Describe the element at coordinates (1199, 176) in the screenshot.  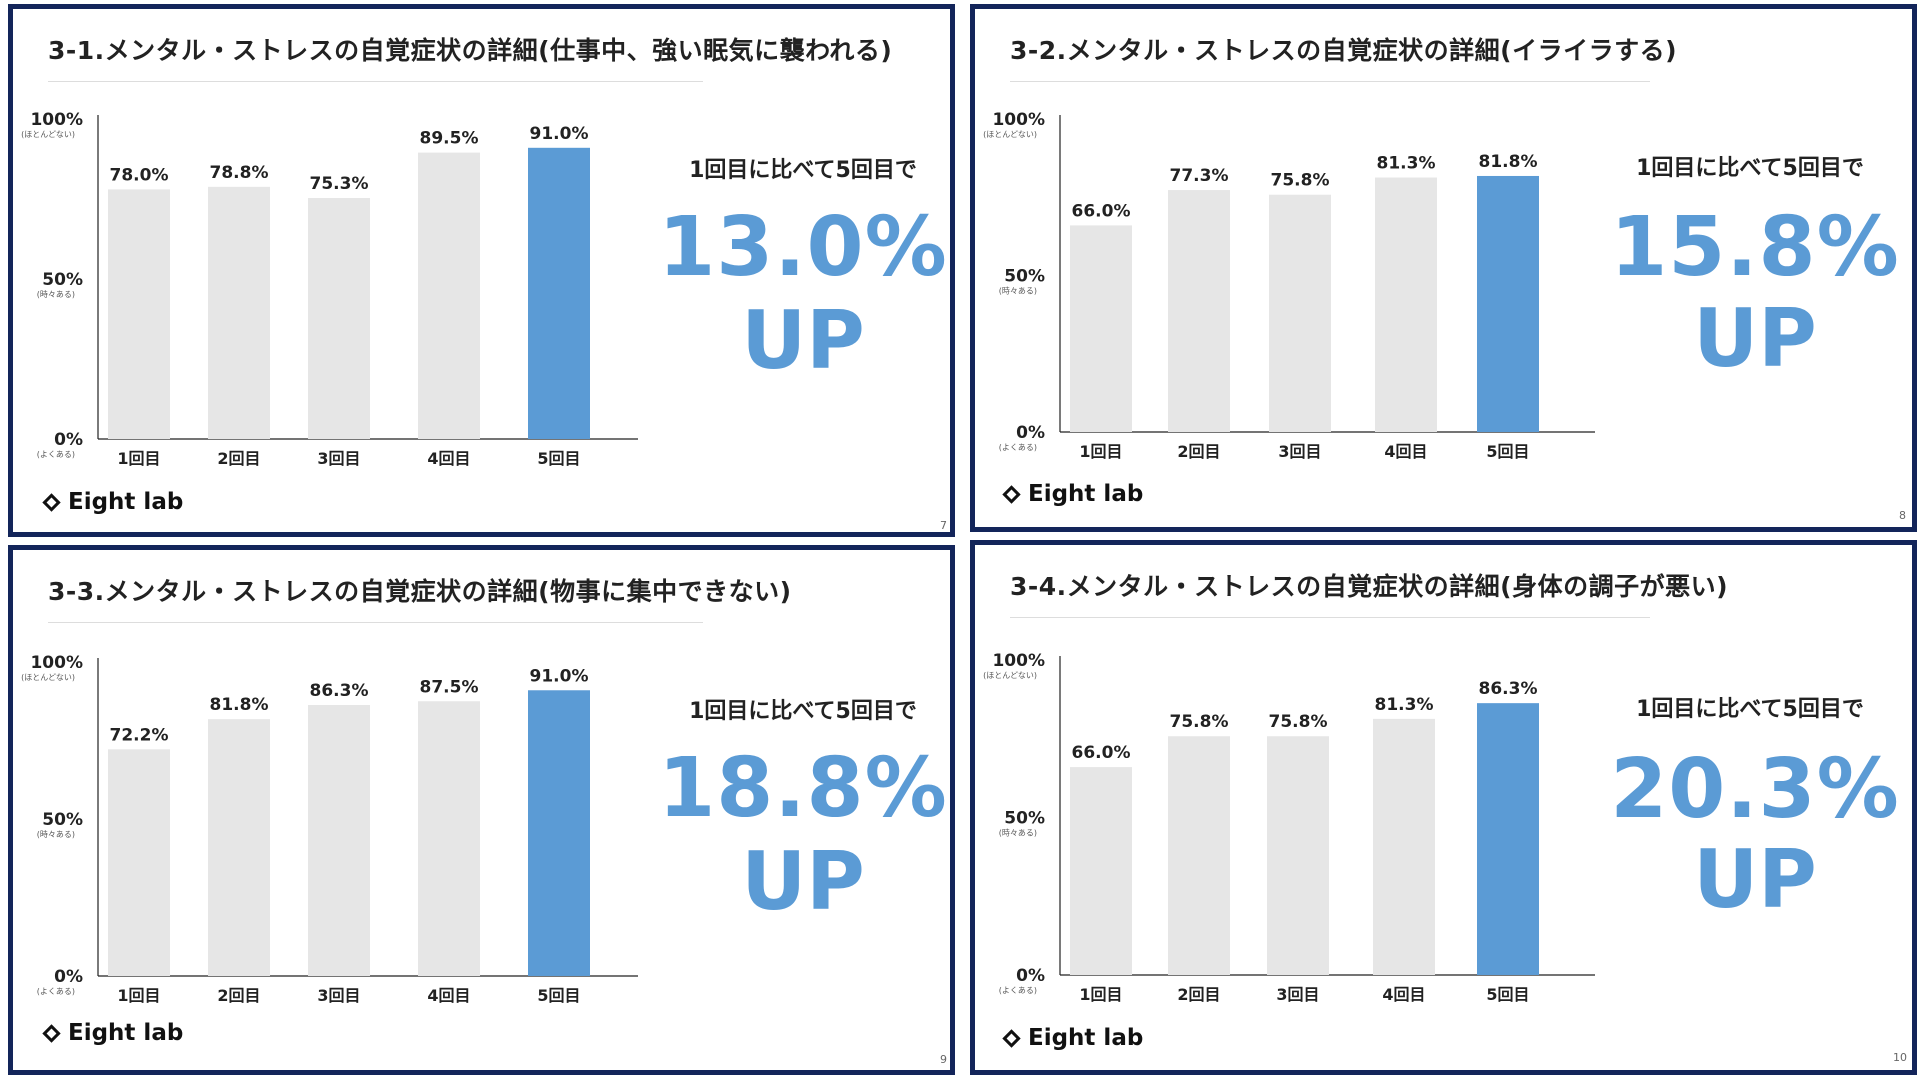
I see `bar-value-label: 77.3%` at that location.